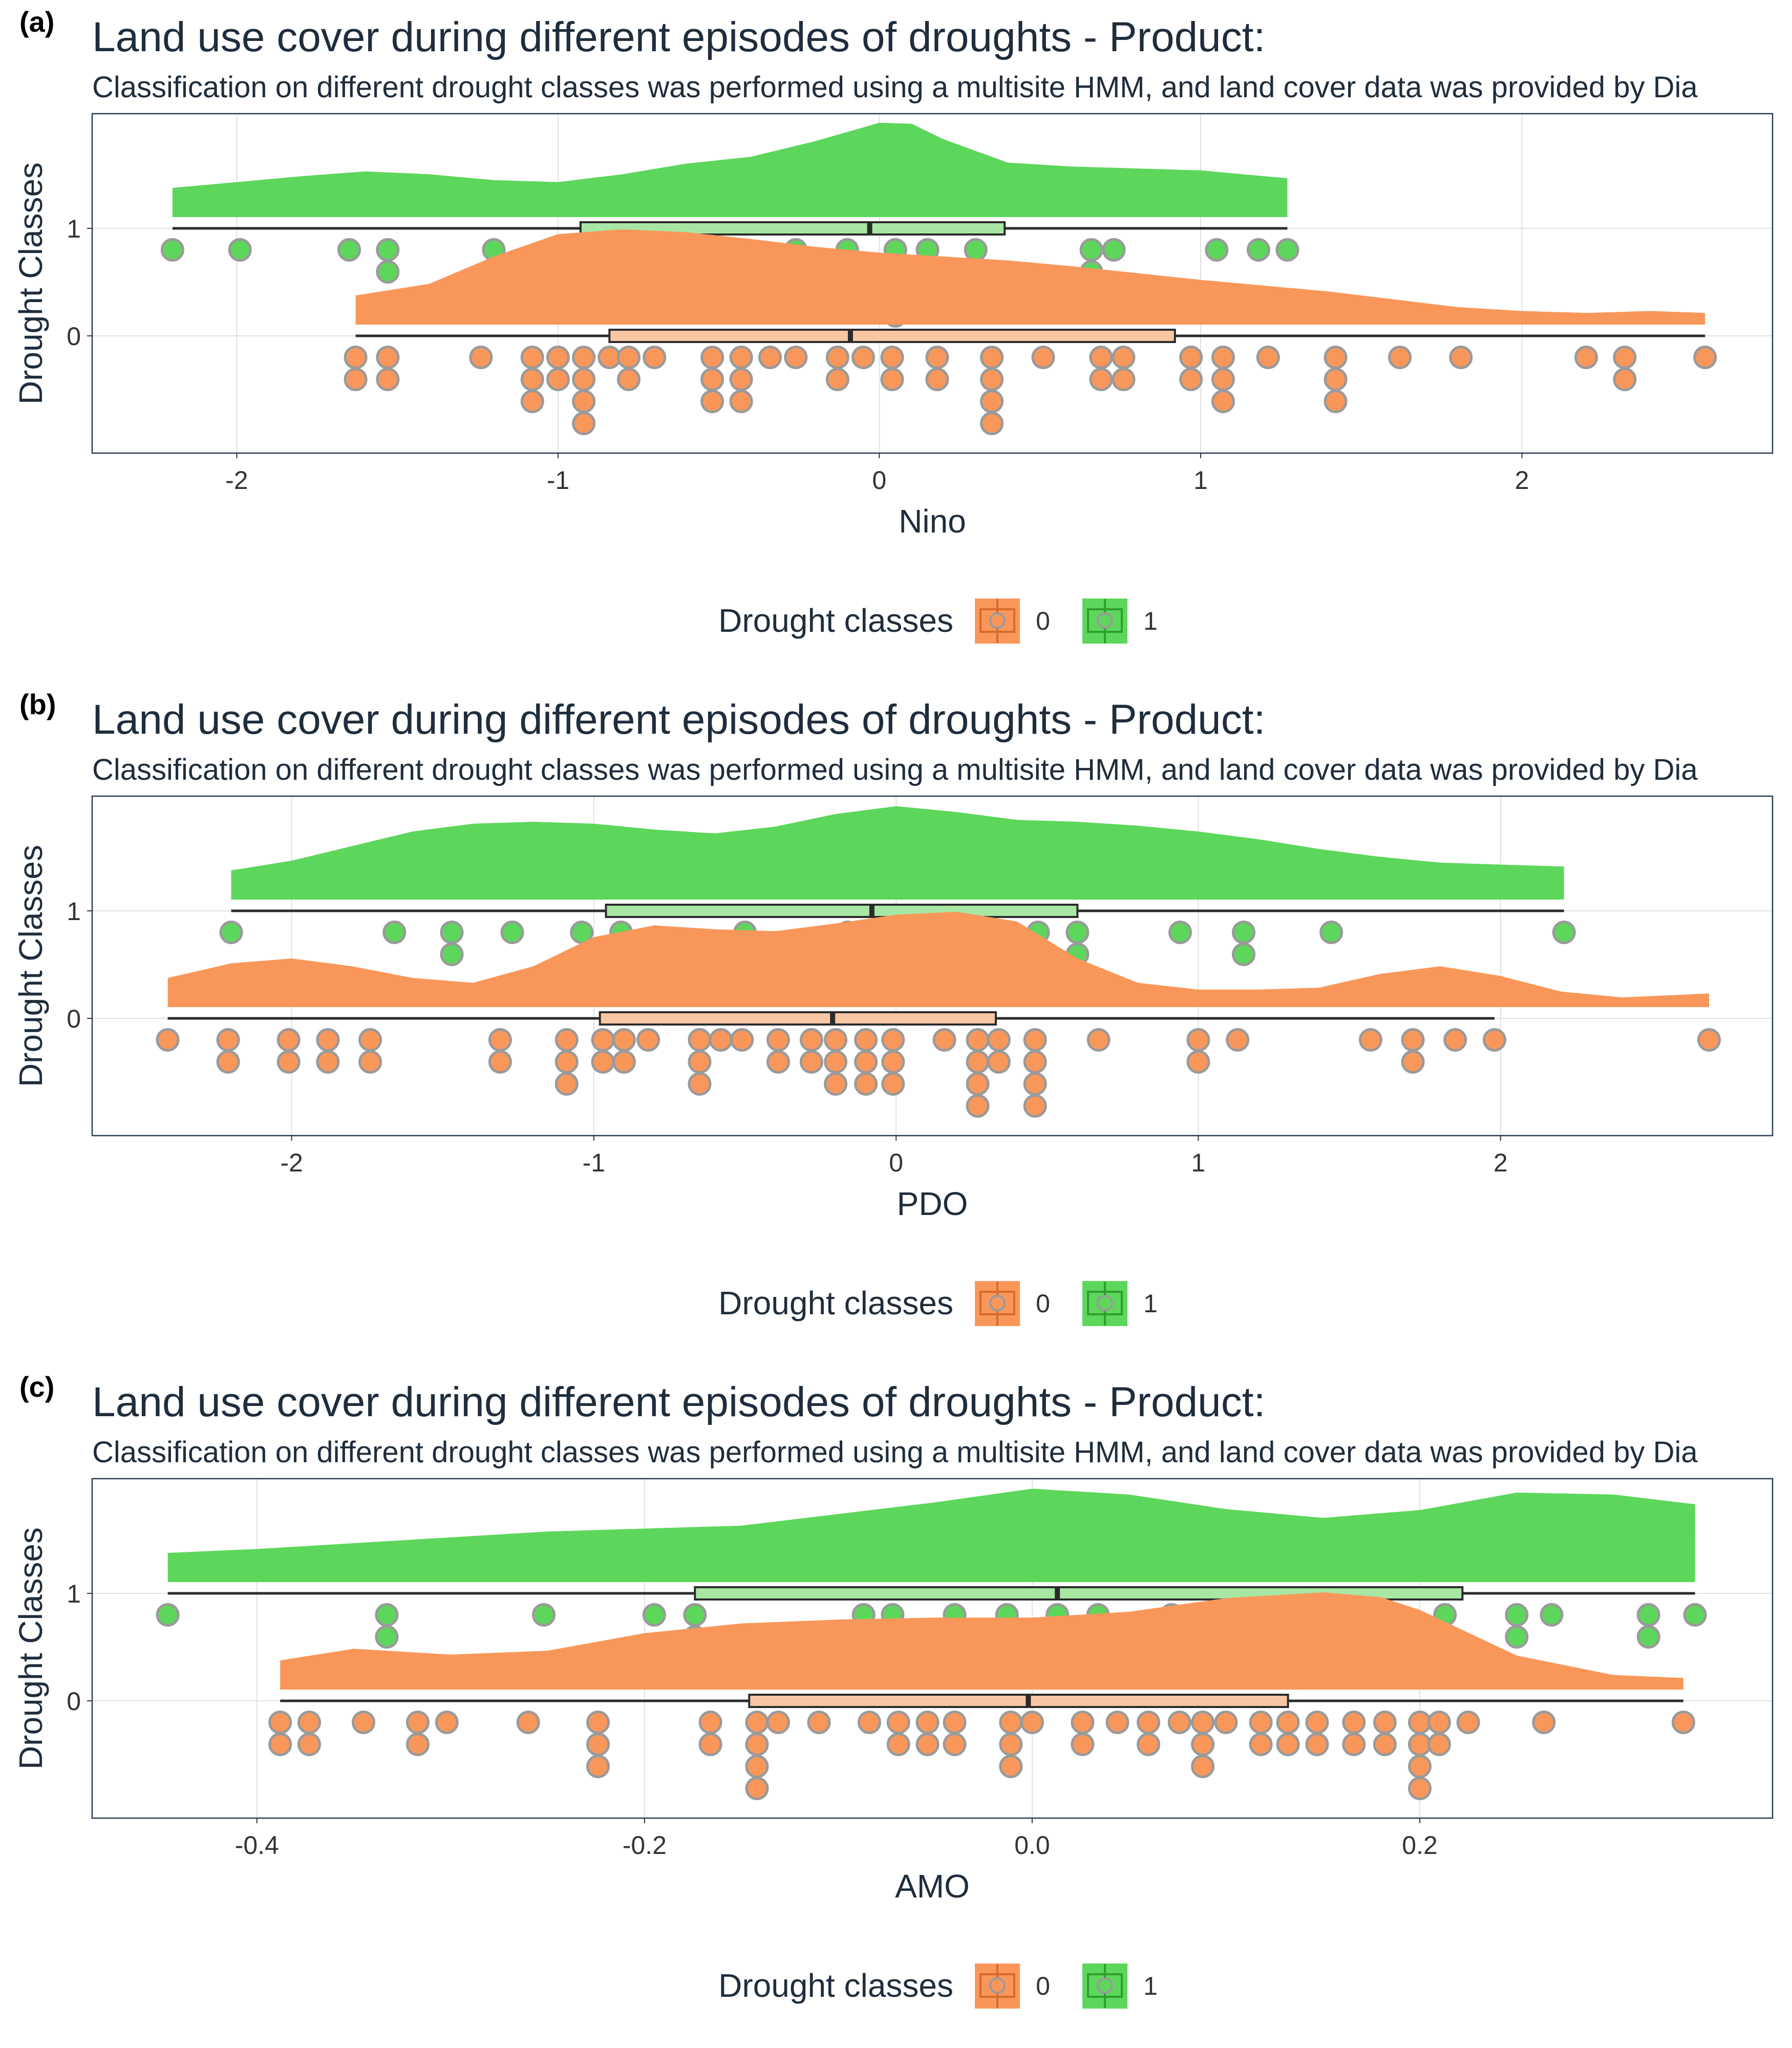 The height and width of the screenshot is (2048, 1792). What do you see at coordinates (938, 1986) in the screenshot?
I see `legend: Drought classes 0 1` at bounding box center [938, 1986].